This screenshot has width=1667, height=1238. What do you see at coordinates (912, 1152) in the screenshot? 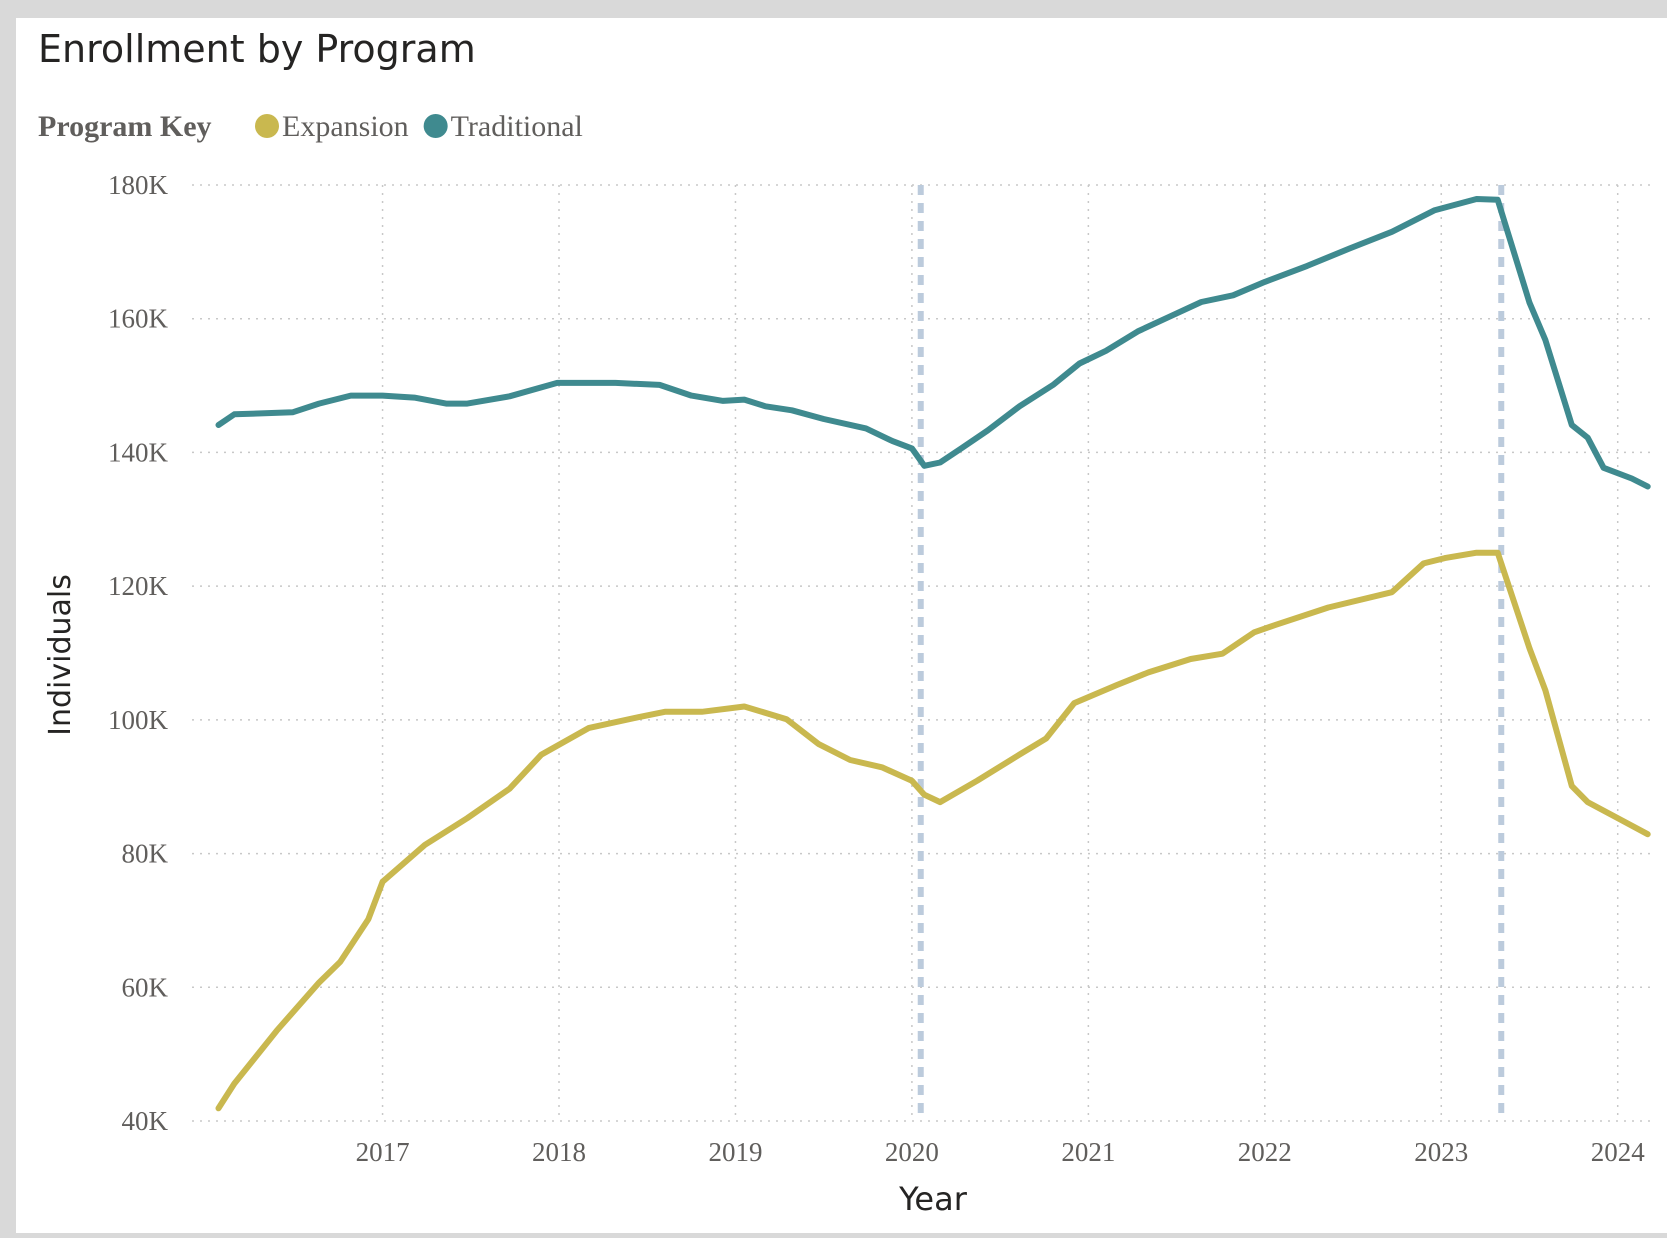
I see `x-tick-label: 2020` at bounding box center [912, 1152].